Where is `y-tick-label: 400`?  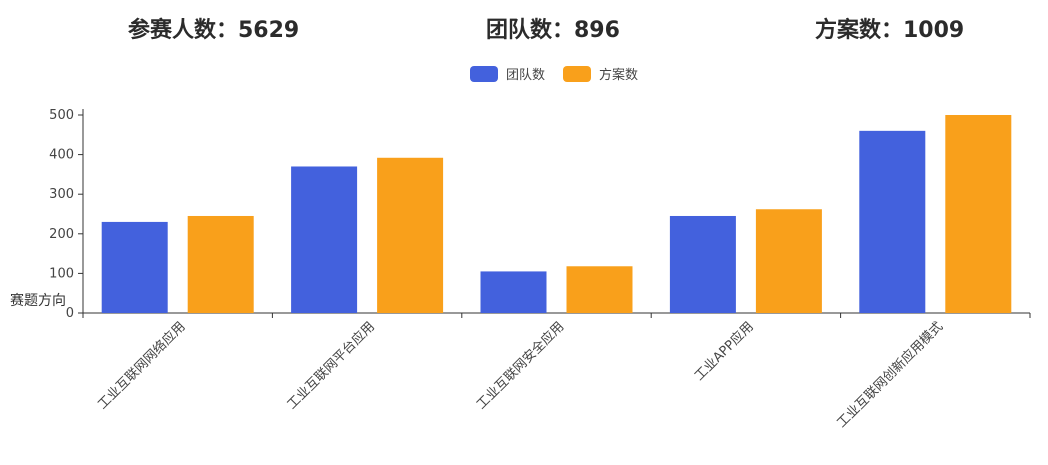 y-tick-label: 400 is located at coordinates (61, 155).